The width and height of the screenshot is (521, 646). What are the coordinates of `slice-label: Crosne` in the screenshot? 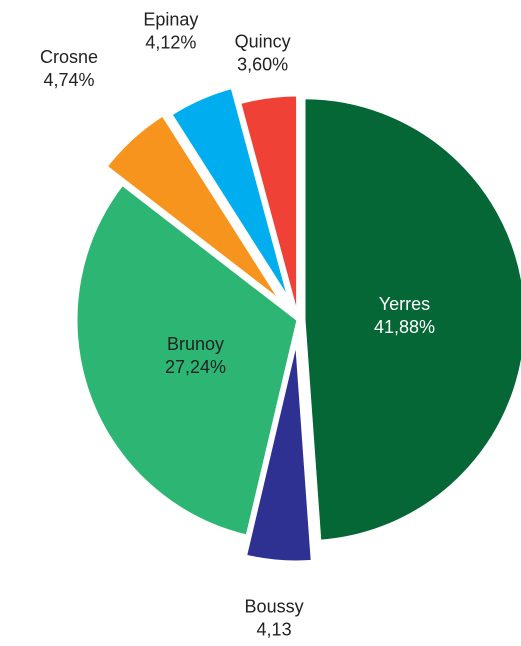 It's located at (69, 57).